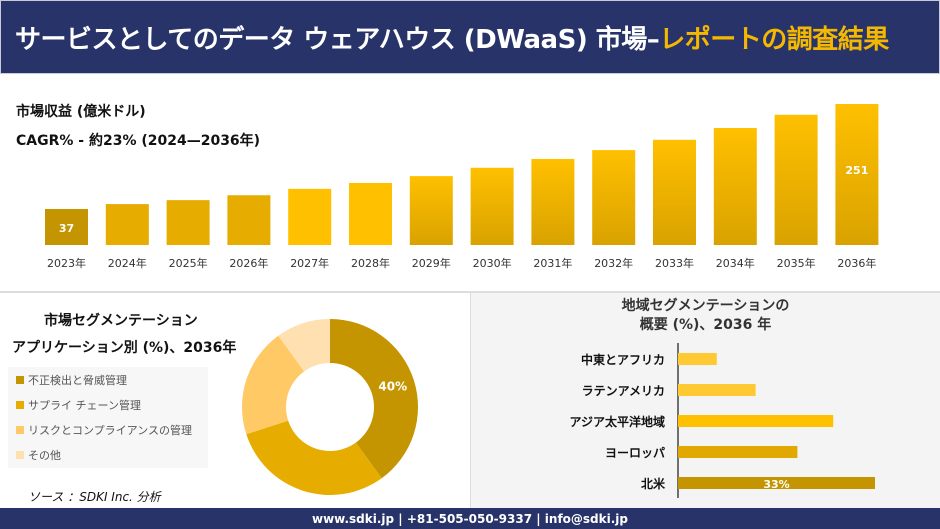 The height and width of the screenshot is (529, 940). I want to click on source-note: ソース ：SDKI Inc. 分析, so click(94, 497).